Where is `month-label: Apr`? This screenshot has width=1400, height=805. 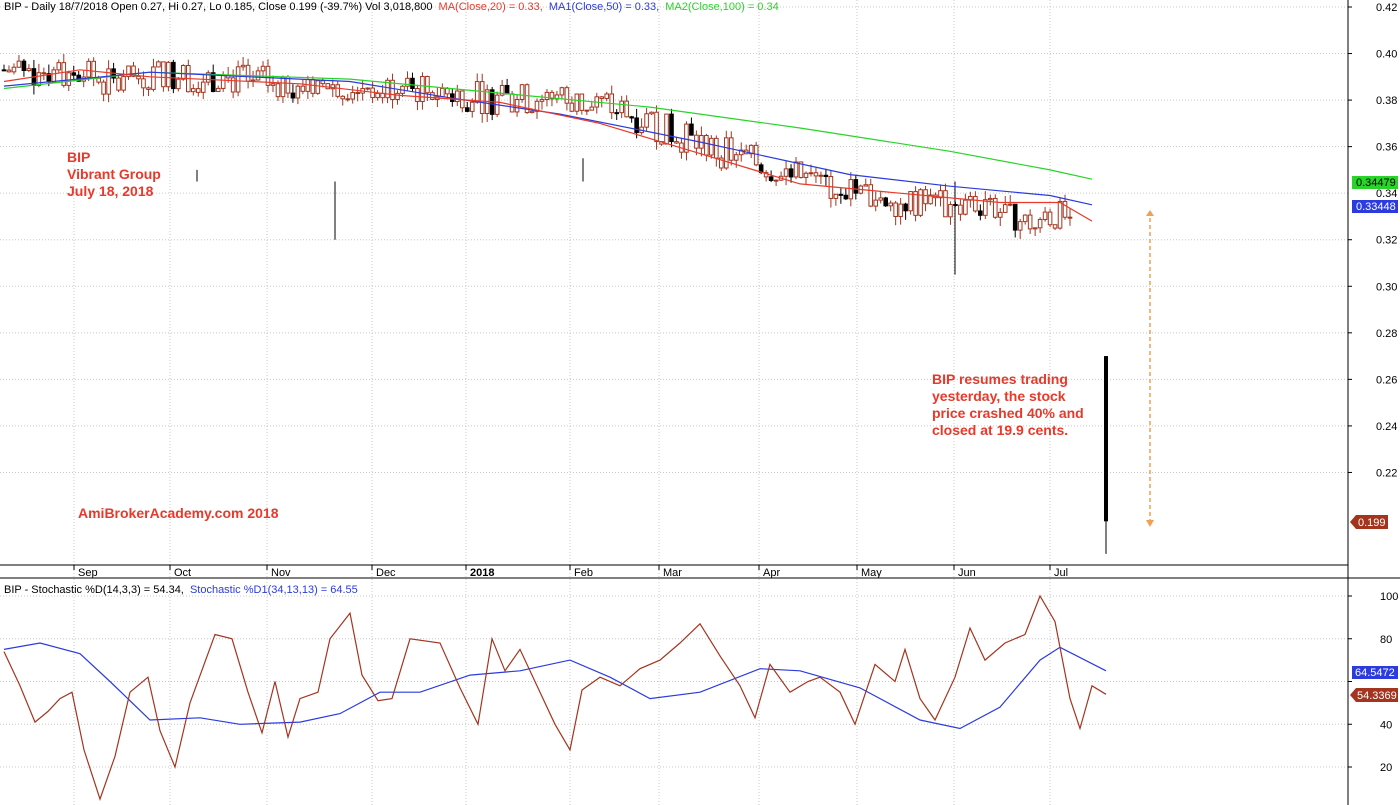
month-label: Apr is located at coordinates (771, 573).